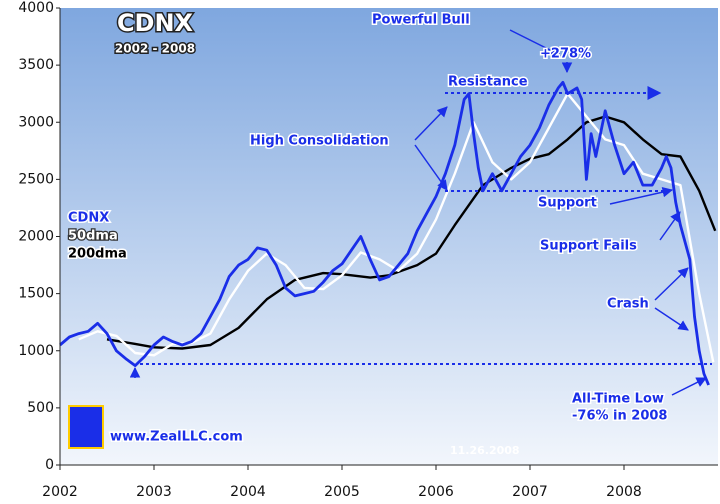 This screenshot has width=720, height=504. Describe the element at coordinates (36, 122) in the screenshot. I see `y-tick-label: 3000` at that location.